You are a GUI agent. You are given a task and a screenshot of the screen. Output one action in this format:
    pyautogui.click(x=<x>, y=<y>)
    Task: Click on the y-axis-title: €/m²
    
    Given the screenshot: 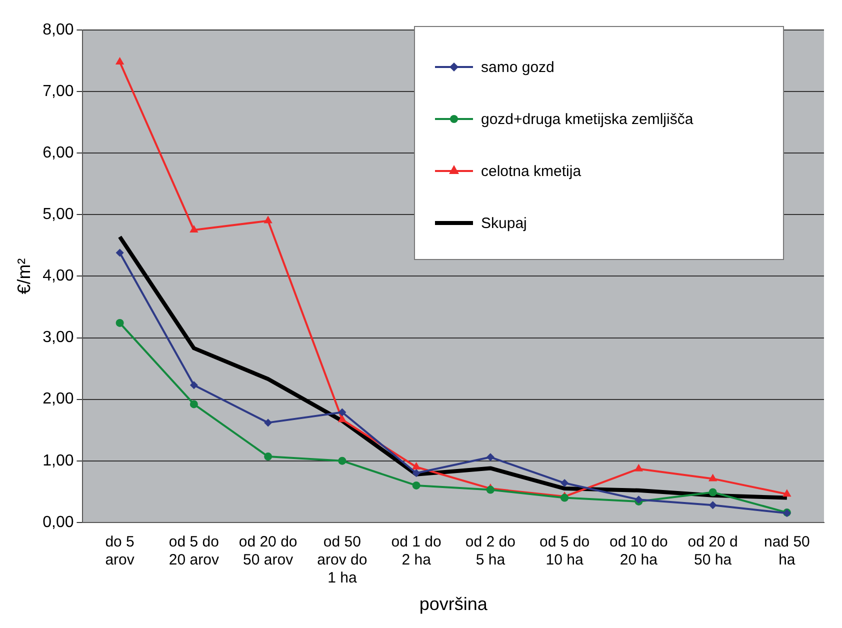 What is the action you would take?
    pyautogui.click(x=24, y=276)
    